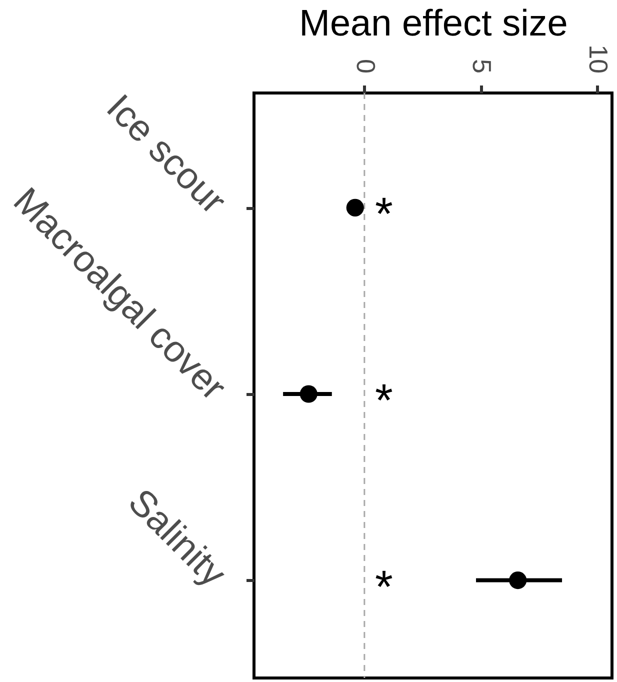 The height and width of the screenshot is (682, 617). What do you see at coordinates (365, 66) in the screenshot?
I see `x-tick-label: 0` at bounding box center [365, 66].